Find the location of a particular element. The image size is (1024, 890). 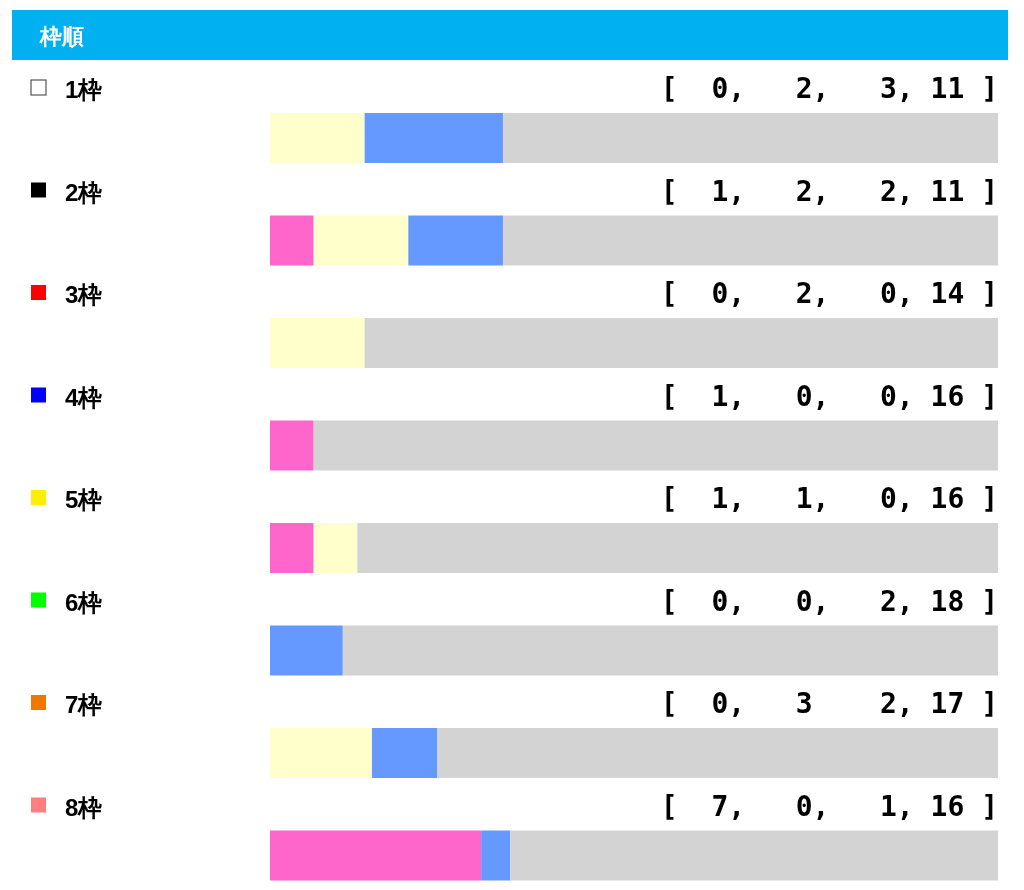

y-tick-label: 4枠 is located at coordinates (84, 397).